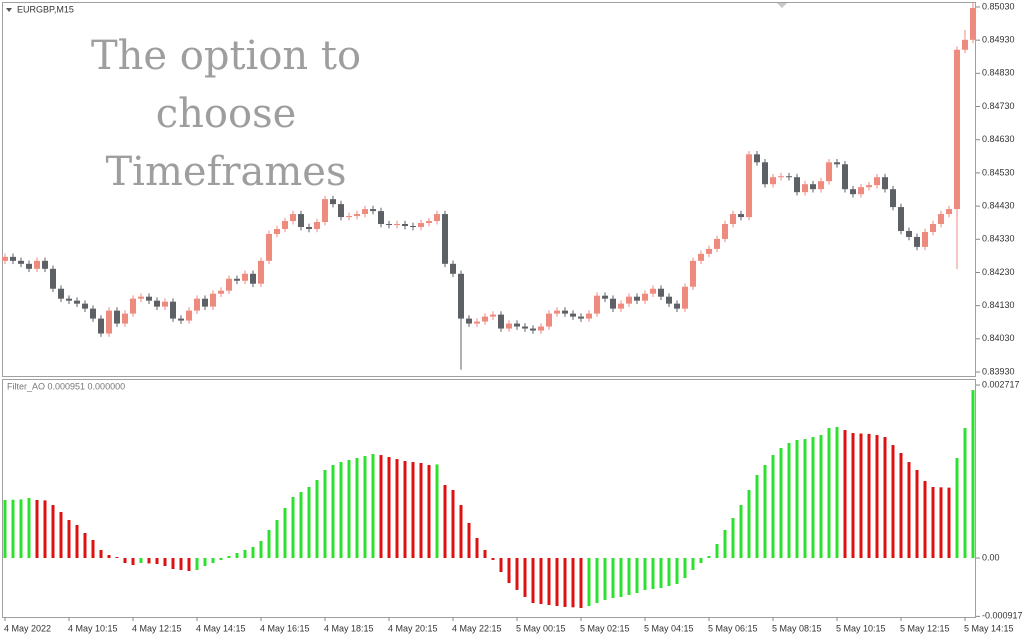 This screenshot has height=640, width=1024. Describe the element at coordinates (998, 205) in the screenshot. I see `y-tick-label: 0.84430` at that location.